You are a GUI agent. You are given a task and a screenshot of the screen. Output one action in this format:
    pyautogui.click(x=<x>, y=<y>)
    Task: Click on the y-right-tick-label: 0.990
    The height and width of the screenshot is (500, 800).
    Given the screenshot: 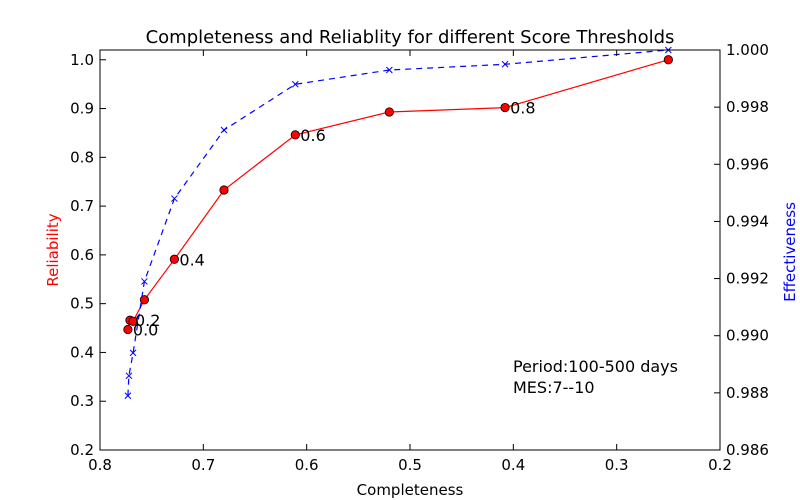 What is the action you would take?
    pyautogui.click(x=747, y=336)
    